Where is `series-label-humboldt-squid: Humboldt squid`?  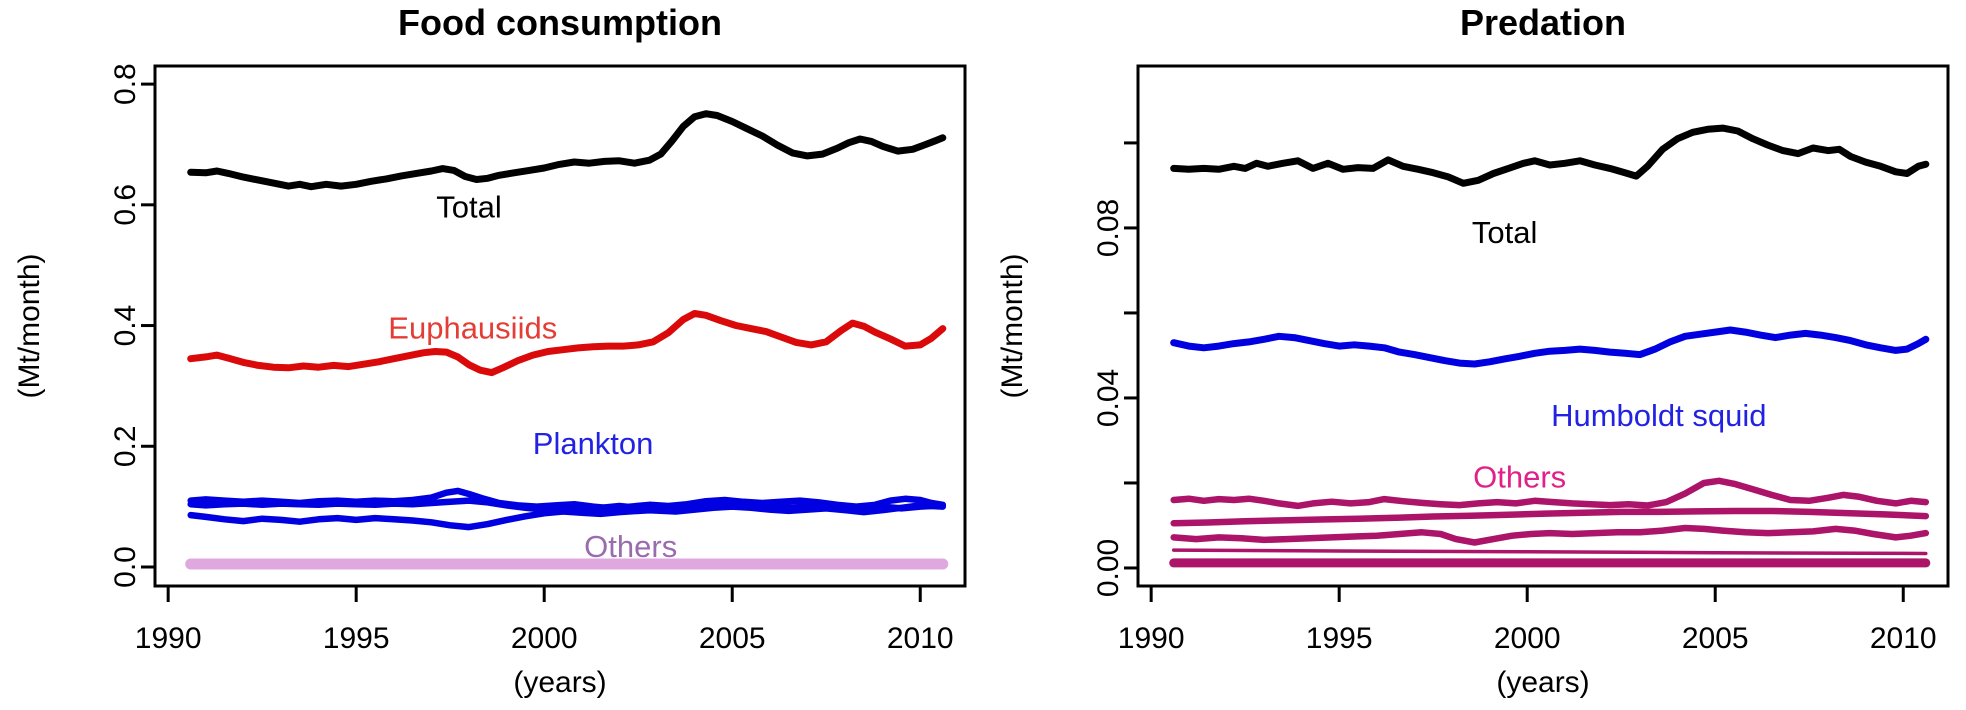 series-label-humboldt-squid: Humboldt squid is located at coordinates (1658, 415).